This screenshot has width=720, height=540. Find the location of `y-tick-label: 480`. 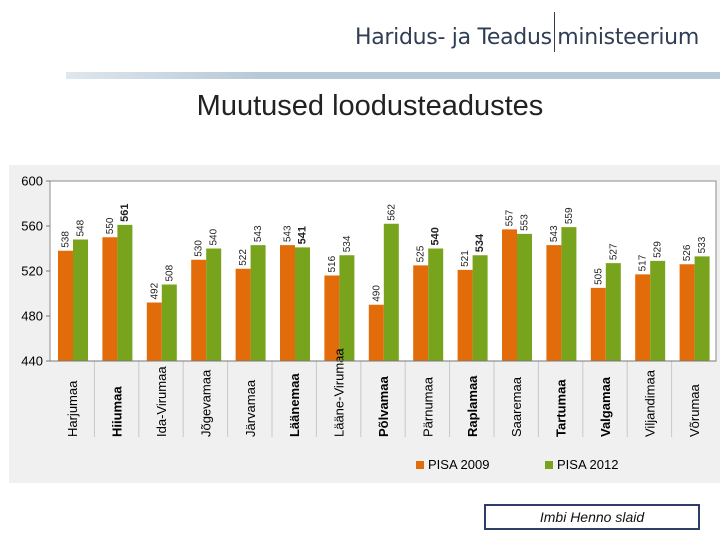

y-tick-label: 480 is located at coordinates (32, 316).